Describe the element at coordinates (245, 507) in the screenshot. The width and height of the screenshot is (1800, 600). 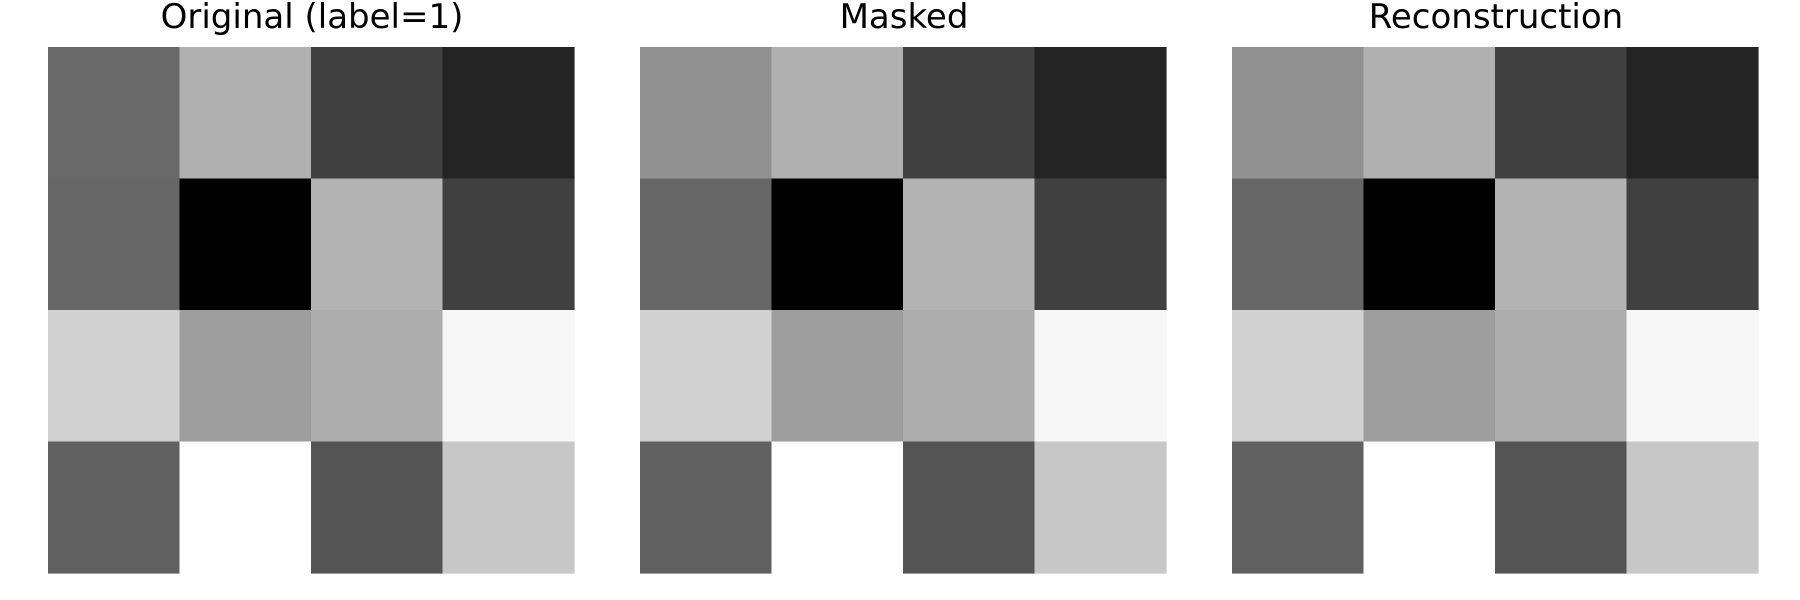
I see `heatmap-cell-original-r3-c1` at that location.